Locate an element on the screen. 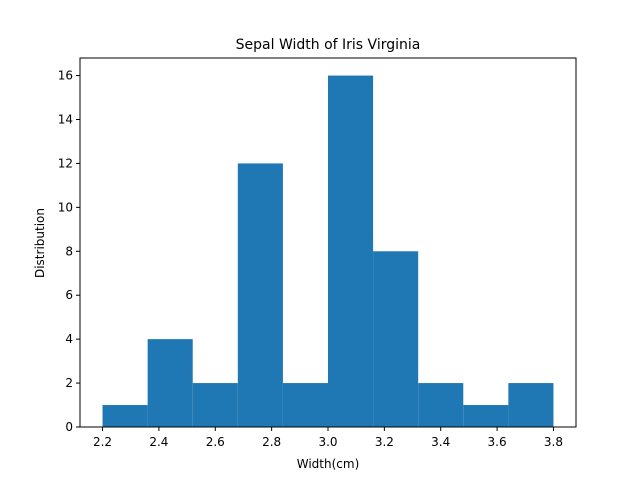 Image resolution: width=640 pixels, height=480 pixels. y-tick-label: 0 is located at coordinates (69, 427).